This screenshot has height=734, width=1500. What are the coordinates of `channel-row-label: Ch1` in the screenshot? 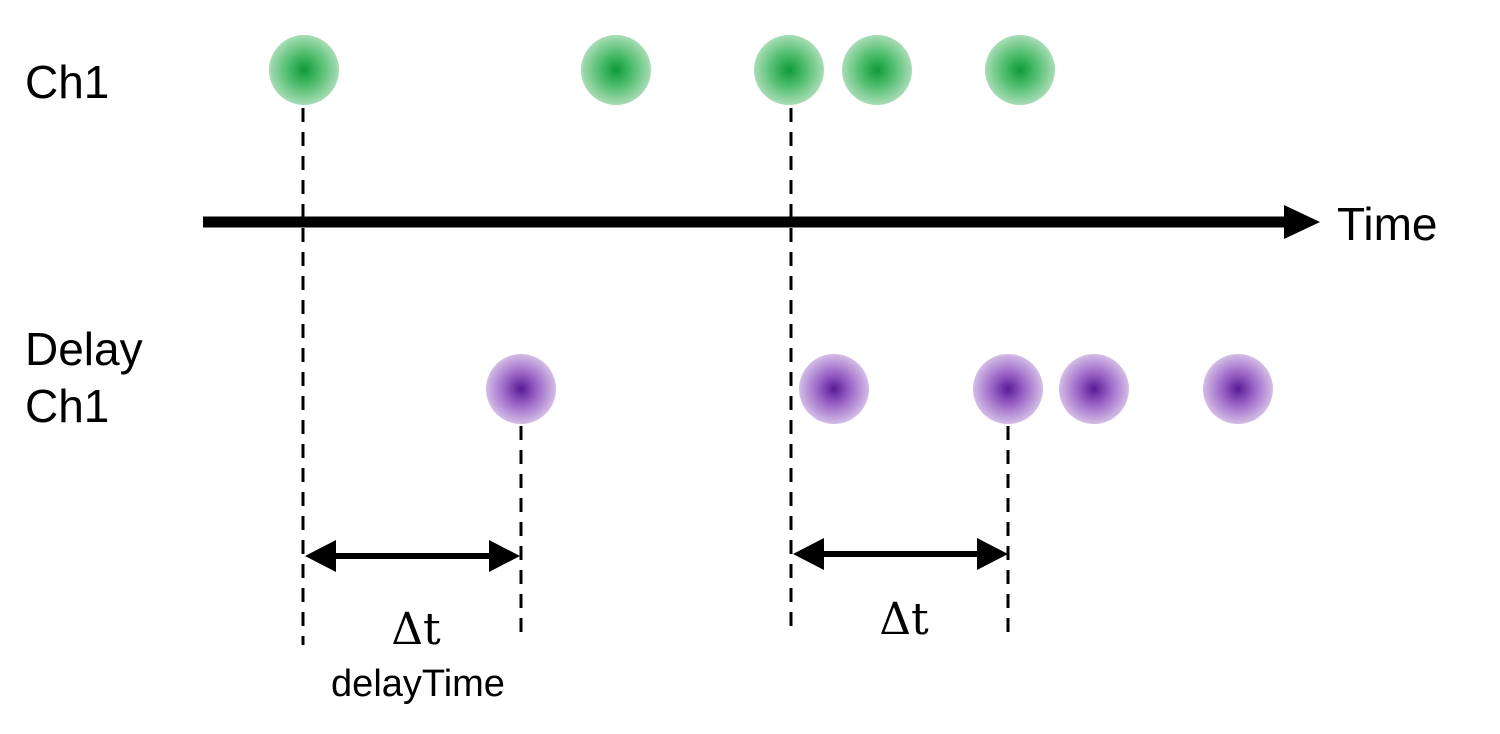 It's located at (67, 82).